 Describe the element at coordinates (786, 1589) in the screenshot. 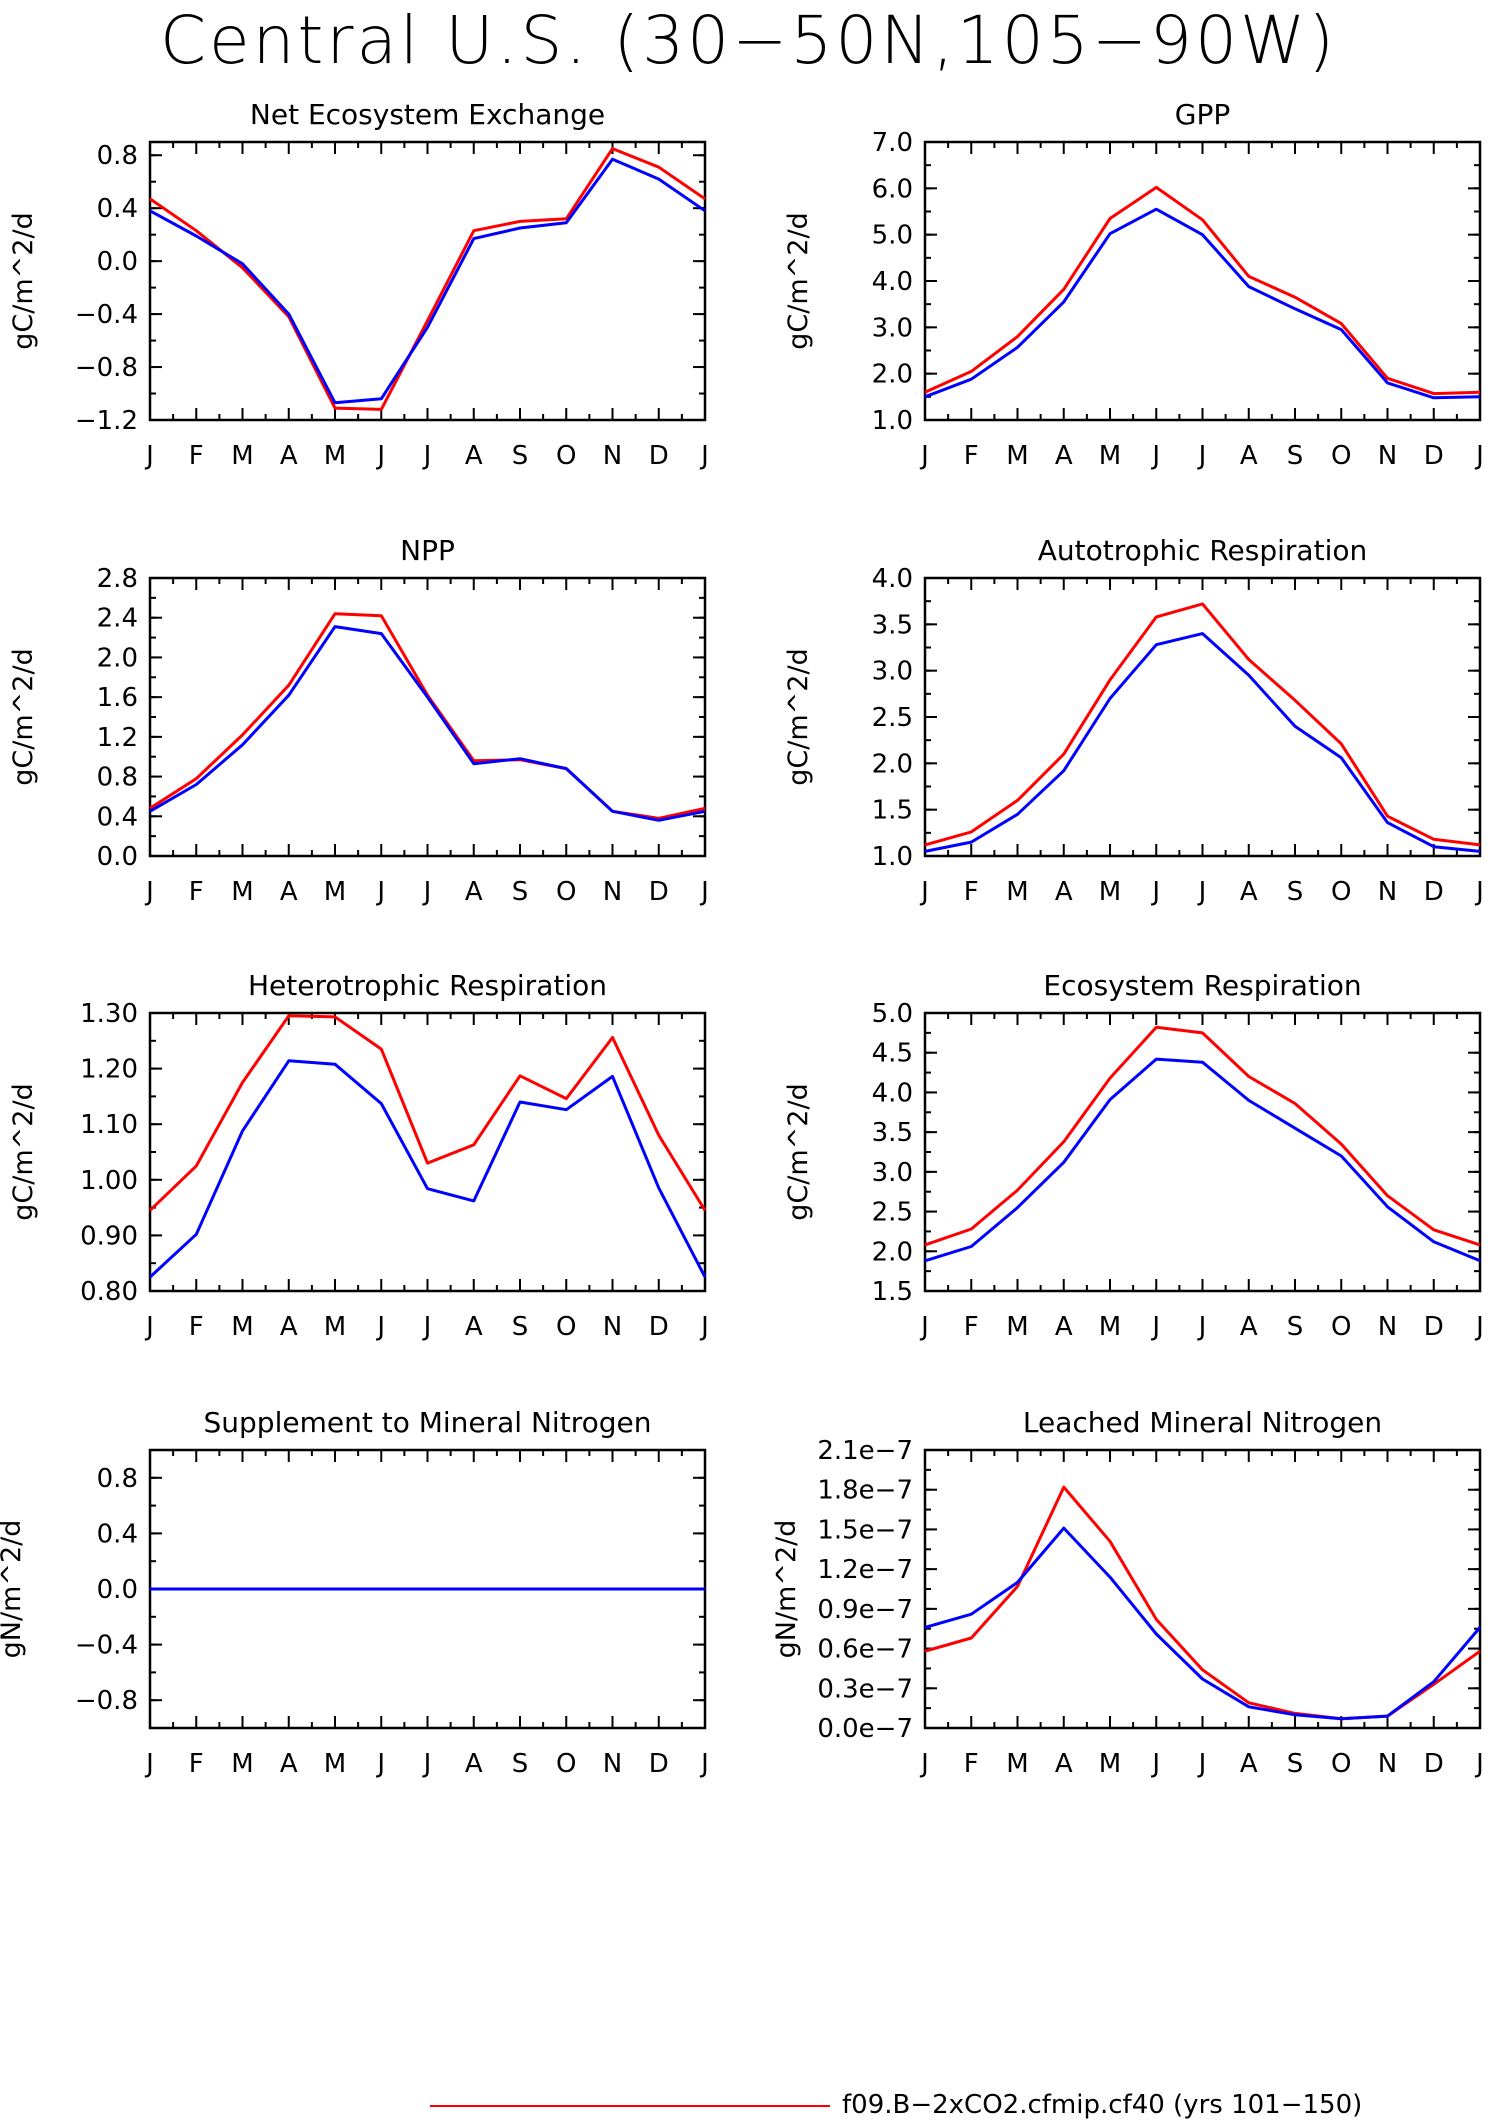

I see `y-axis-label: gN/m^2/d` at that location.